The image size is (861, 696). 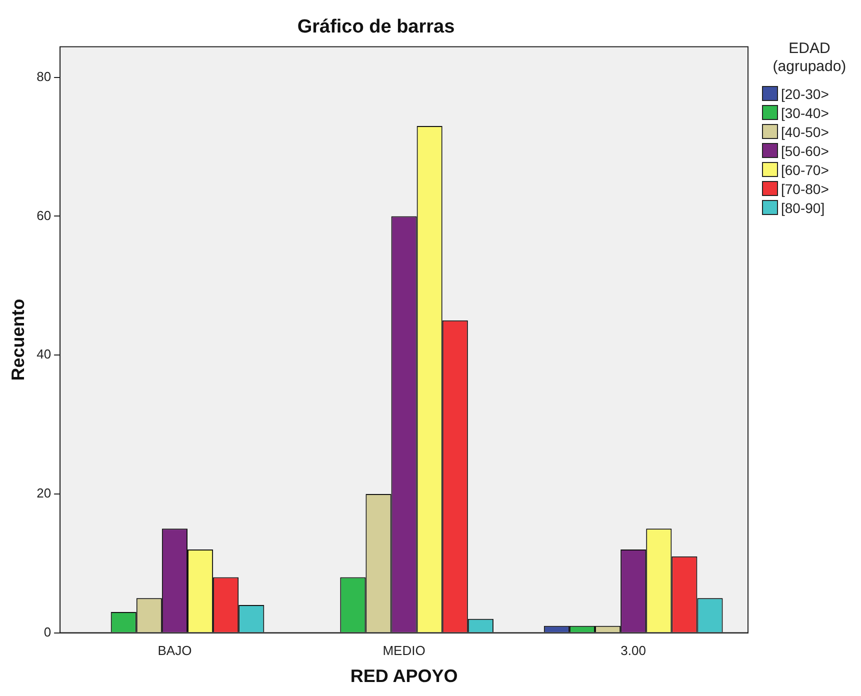 I want to click on y-tick-label: 60, so click(x=44, y=215).